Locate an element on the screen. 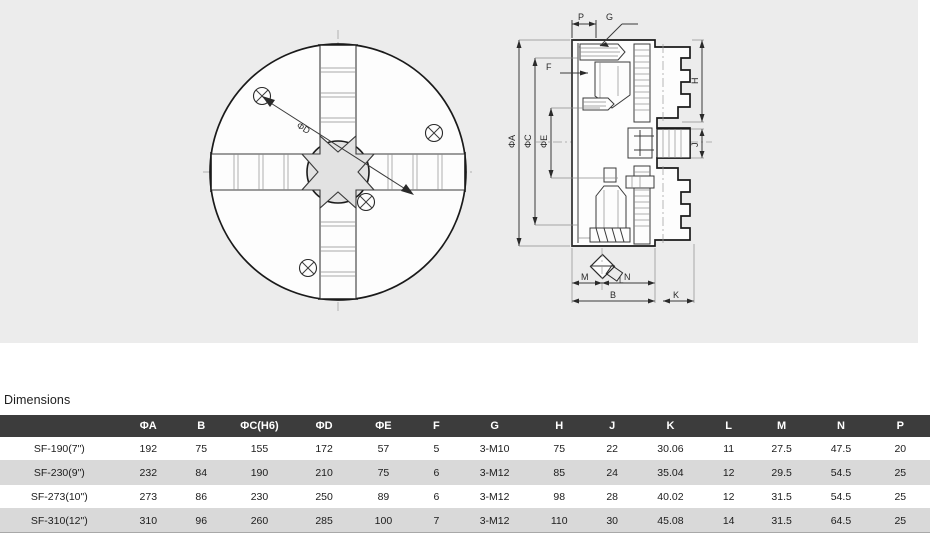 This screenshot has width=930, height=547. column-header-phi-c: ΦC(H6) is located at coordinates (259, 426).